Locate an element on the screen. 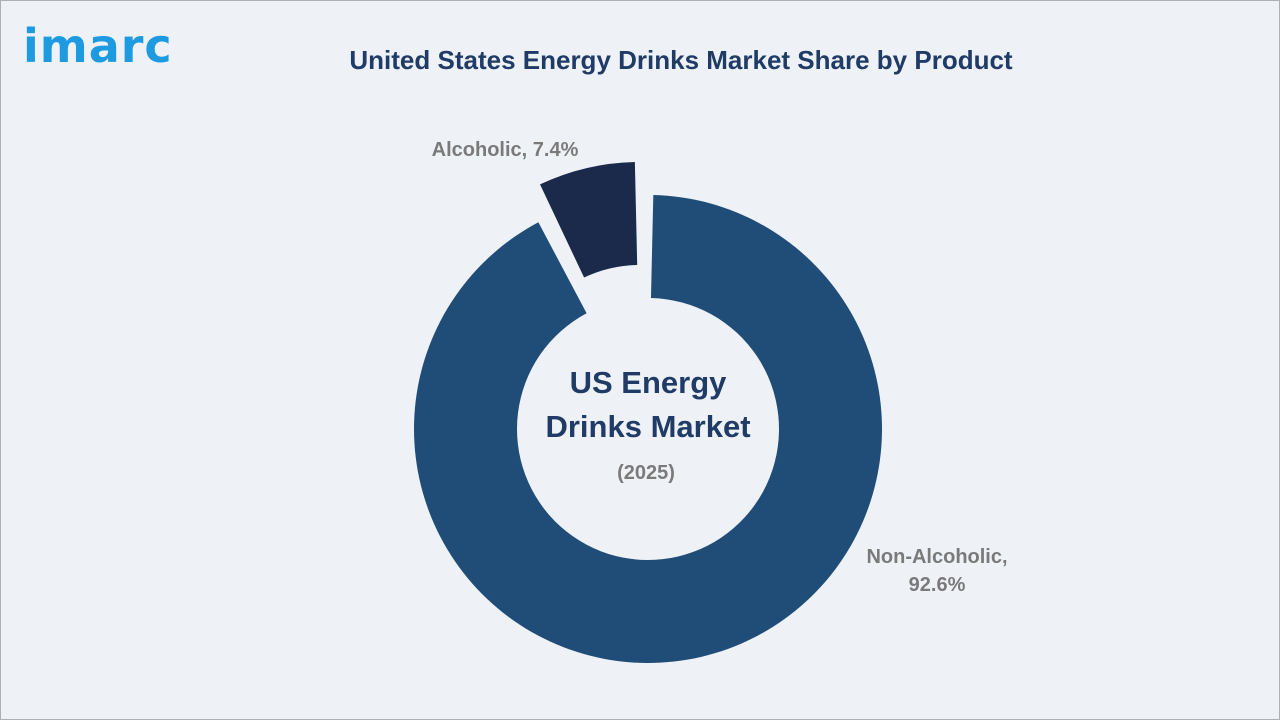 The width and height of the screenshot is (1280, 720). slice-alcoholic is located at coordinates (589, 219).